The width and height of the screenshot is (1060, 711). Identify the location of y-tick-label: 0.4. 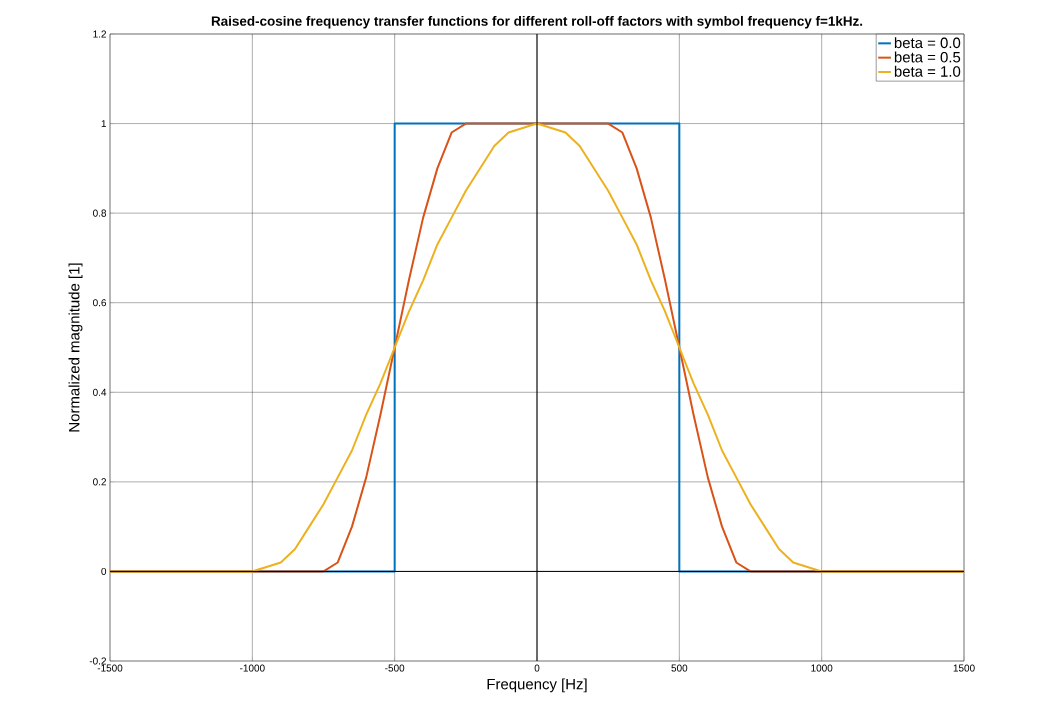
(100, 392).